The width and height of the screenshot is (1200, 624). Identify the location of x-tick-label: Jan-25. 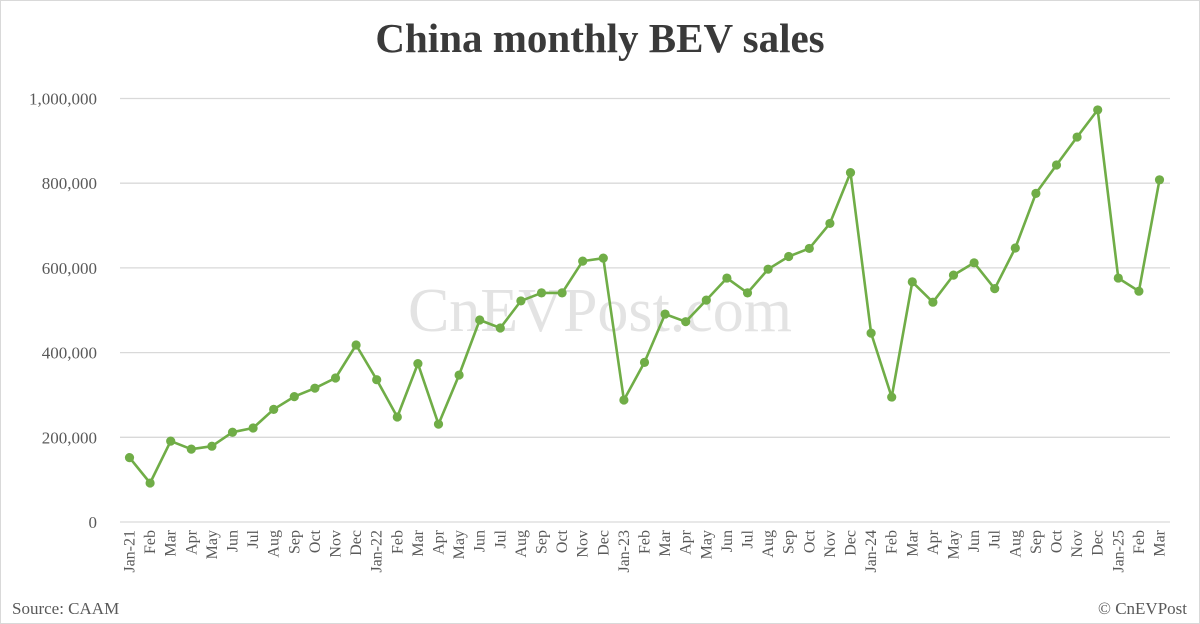
(1118, 551).